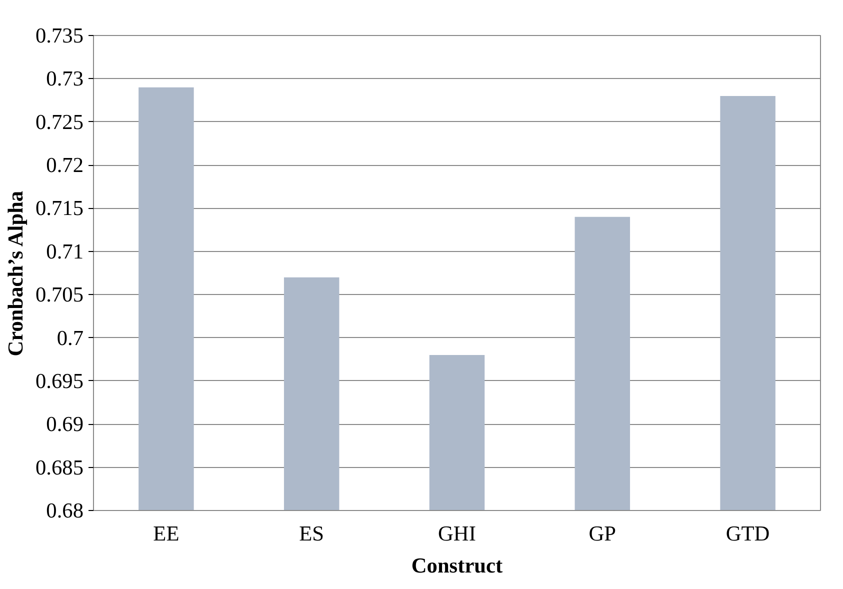  I want to click on x-tick-label: GHI, so click(457, 534).